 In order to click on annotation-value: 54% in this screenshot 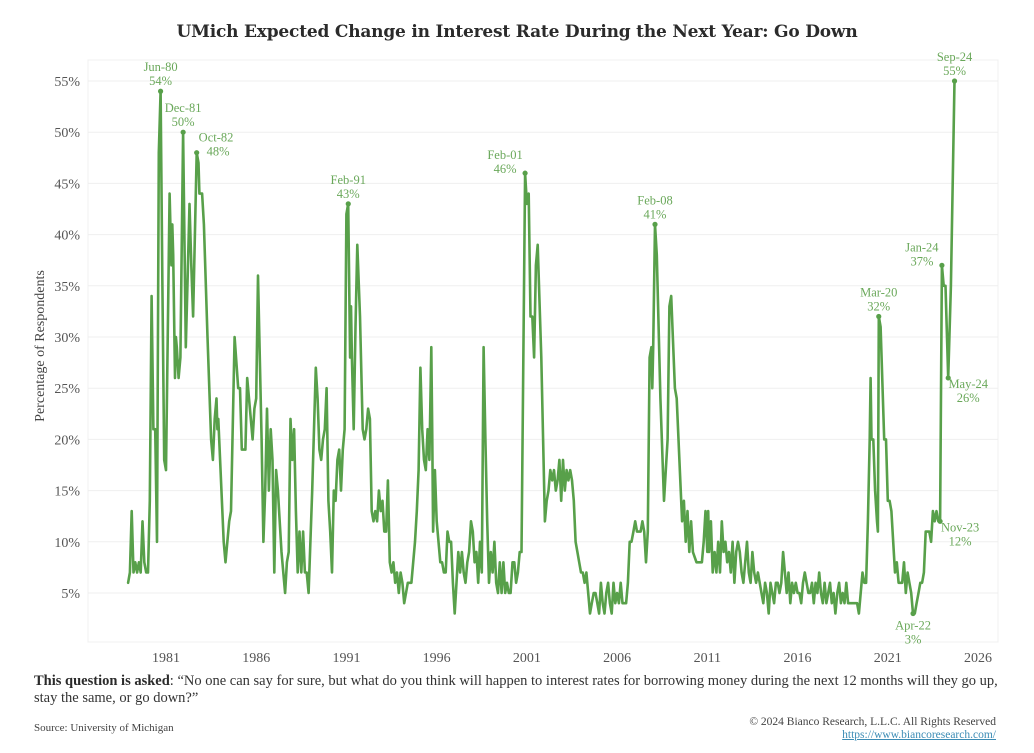, I will do `click(160, 81)`.